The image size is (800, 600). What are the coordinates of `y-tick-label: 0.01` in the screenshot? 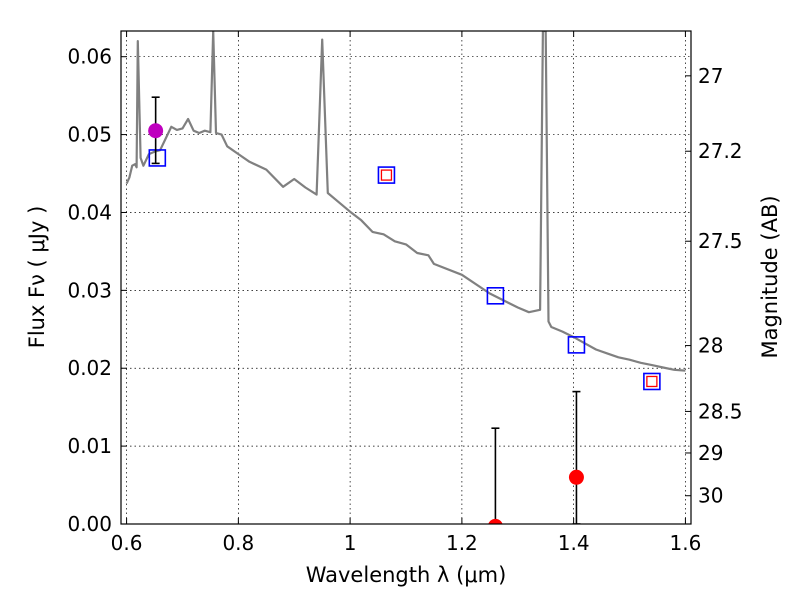 It's located at (89, 446).